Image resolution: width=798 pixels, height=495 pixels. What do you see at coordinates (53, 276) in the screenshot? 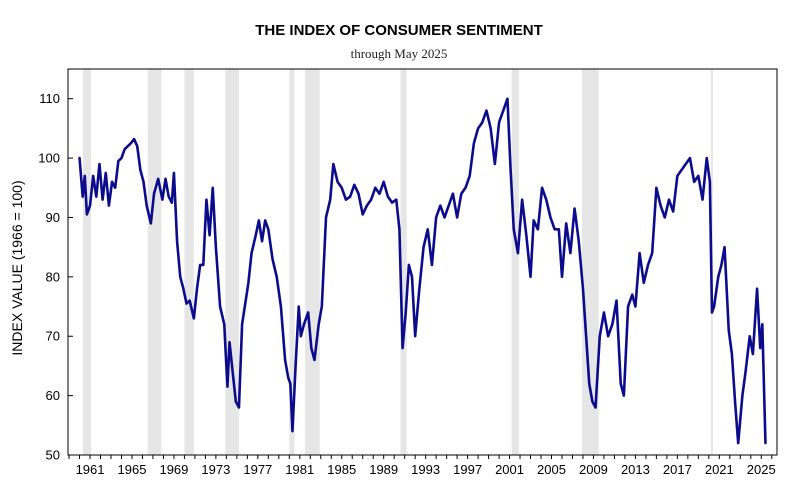
I see `y-tick-label: 80` at bounding box center [53, 276].